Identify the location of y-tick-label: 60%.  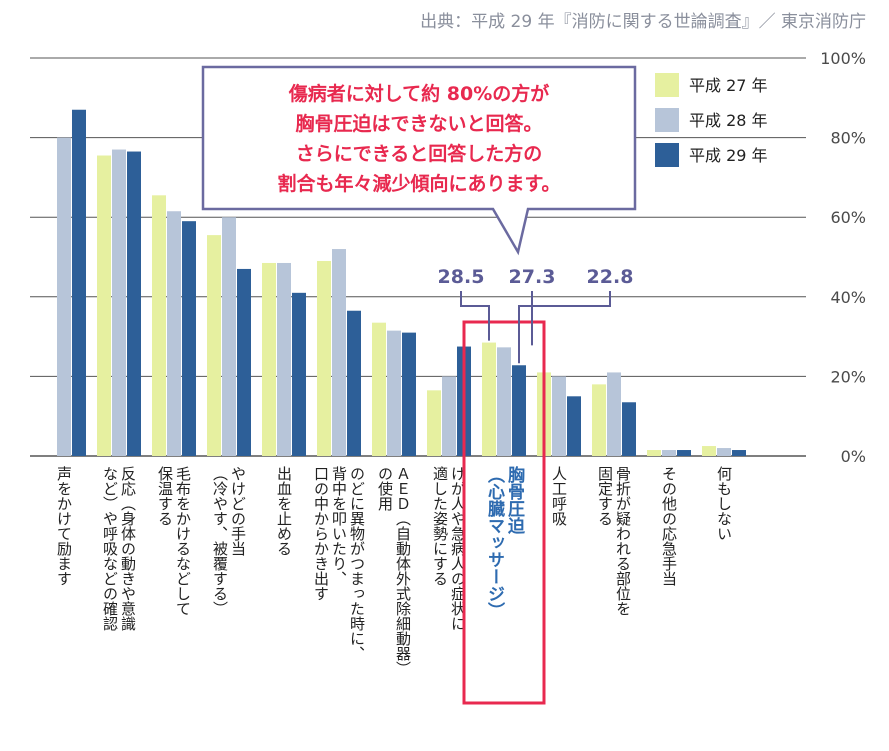
(848, 217).